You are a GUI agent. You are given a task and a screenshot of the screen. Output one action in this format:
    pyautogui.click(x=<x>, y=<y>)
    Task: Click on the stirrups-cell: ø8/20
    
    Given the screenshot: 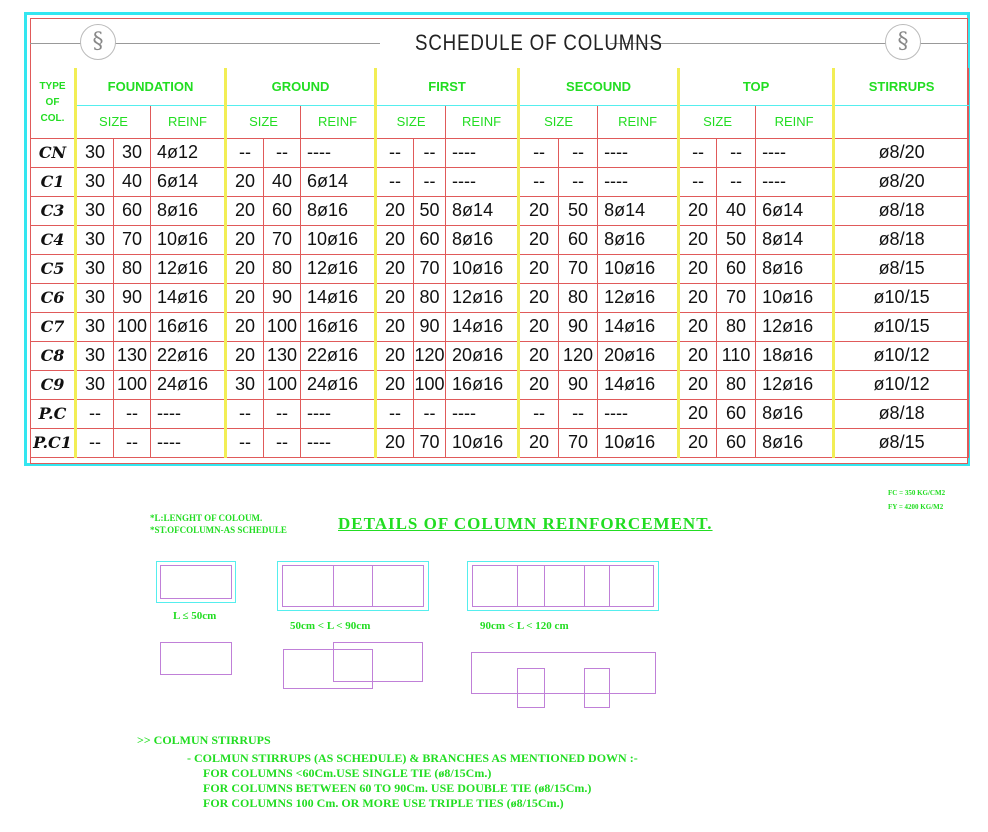 What is the action you would take?
    pyautogui.click(x=901, y=181)
    